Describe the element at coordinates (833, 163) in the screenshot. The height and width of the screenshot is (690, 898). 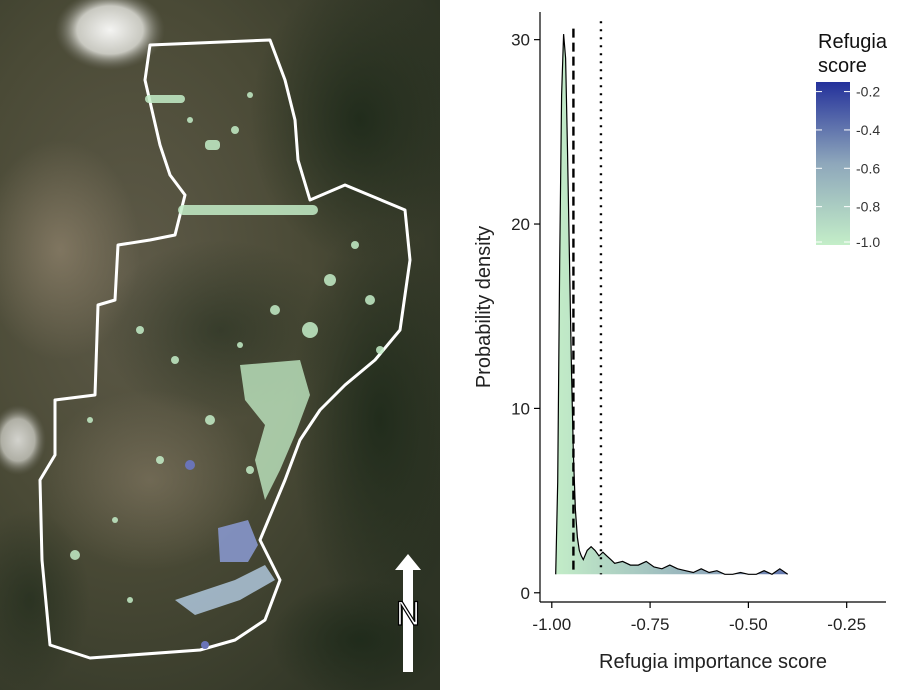
I see `legend-colorbar` at that location.